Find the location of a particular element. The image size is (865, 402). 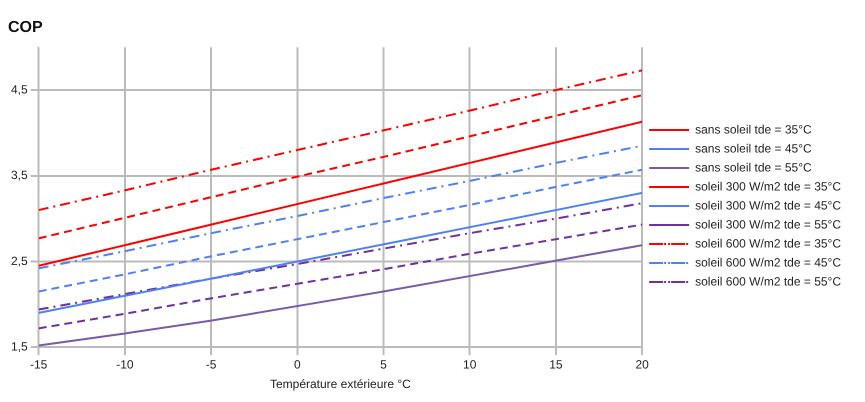

legend-label: sans soleil tde = 45°C is located at coordinates (753, 148).